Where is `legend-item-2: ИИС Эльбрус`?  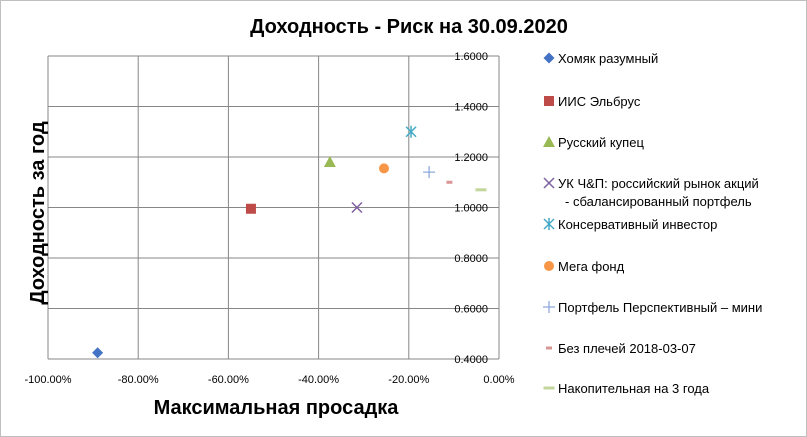 legend-item-2: ИИС Эльбрус is located at coordinates (592, 101).